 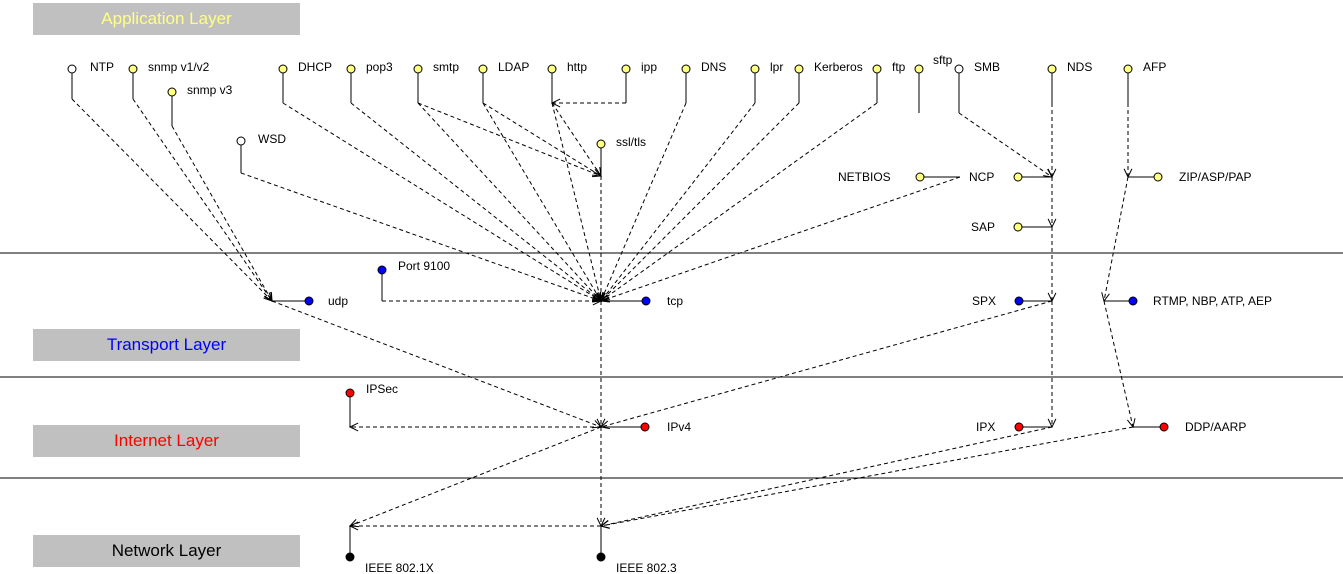 I want to click on node-ipx: IPX, so click(x=1014, y=427).